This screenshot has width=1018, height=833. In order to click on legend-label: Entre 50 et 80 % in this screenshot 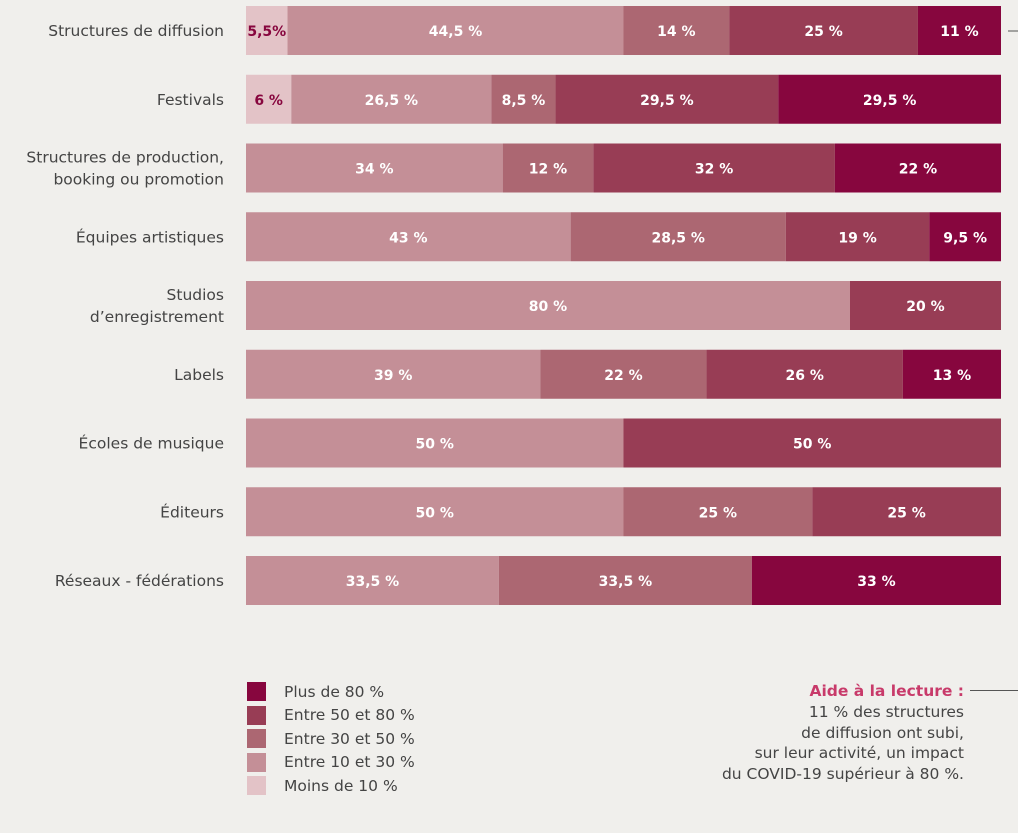, I will do `click(349, 715)`.